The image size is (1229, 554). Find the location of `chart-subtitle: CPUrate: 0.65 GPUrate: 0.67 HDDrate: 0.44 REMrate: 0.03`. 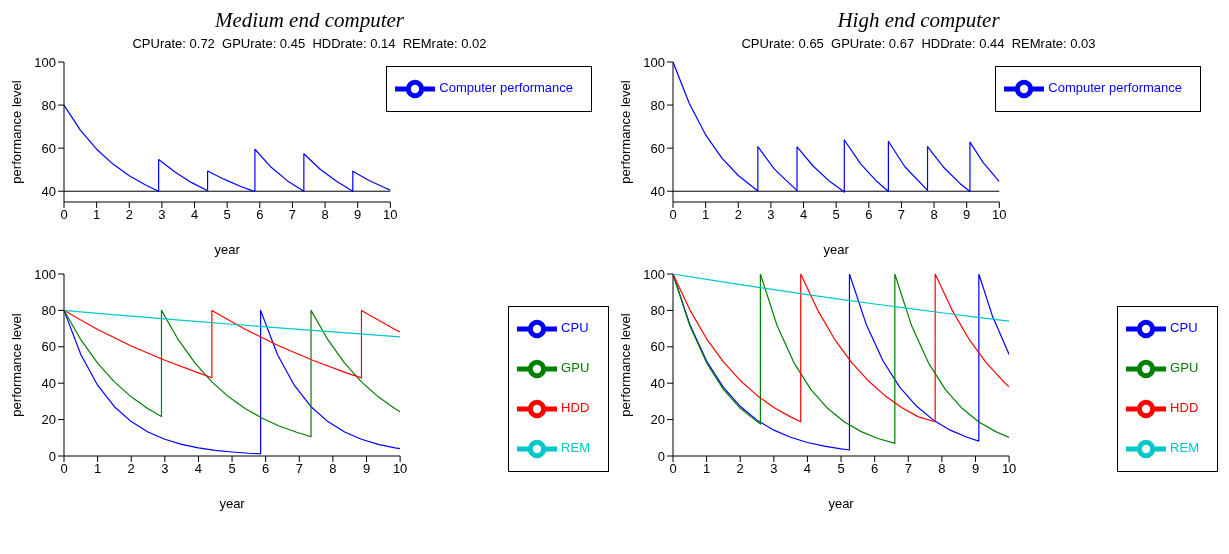

chart-subtitle: CPUrate: 0.65 GPUrate: 0.67 HDDrate: 0.44 REMrate: 0.03 is located at coordinates (918, 44).